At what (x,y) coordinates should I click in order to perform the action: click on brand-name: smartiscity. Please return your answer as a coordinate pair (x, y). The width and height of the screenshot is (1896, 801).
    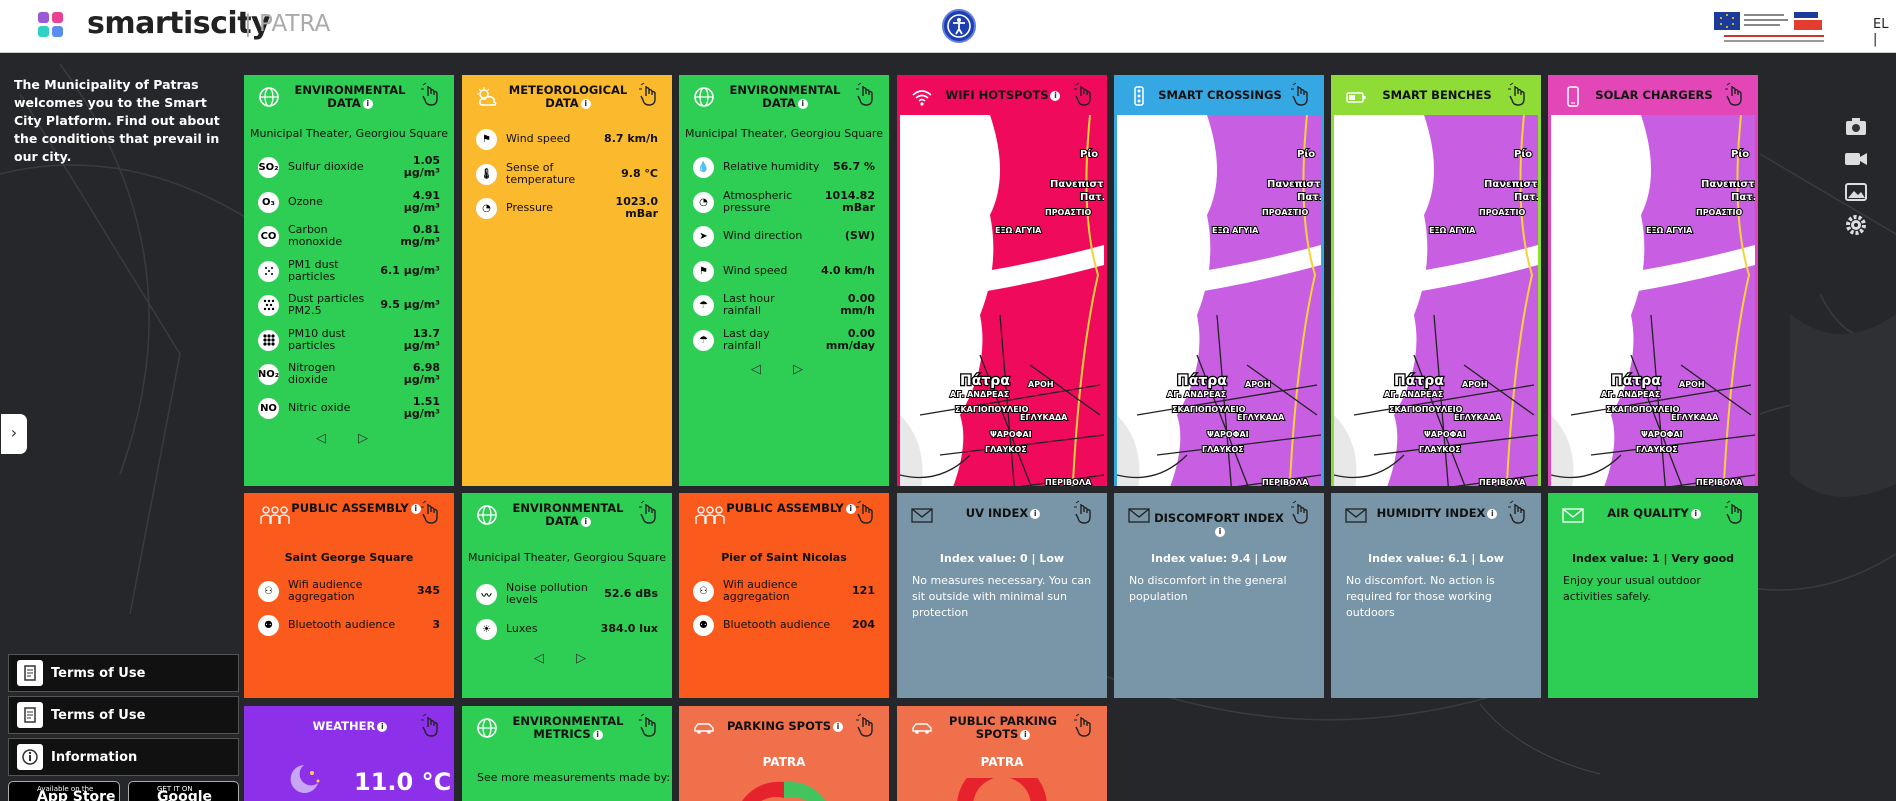
    Looking at the image, I should click on (179, 23).